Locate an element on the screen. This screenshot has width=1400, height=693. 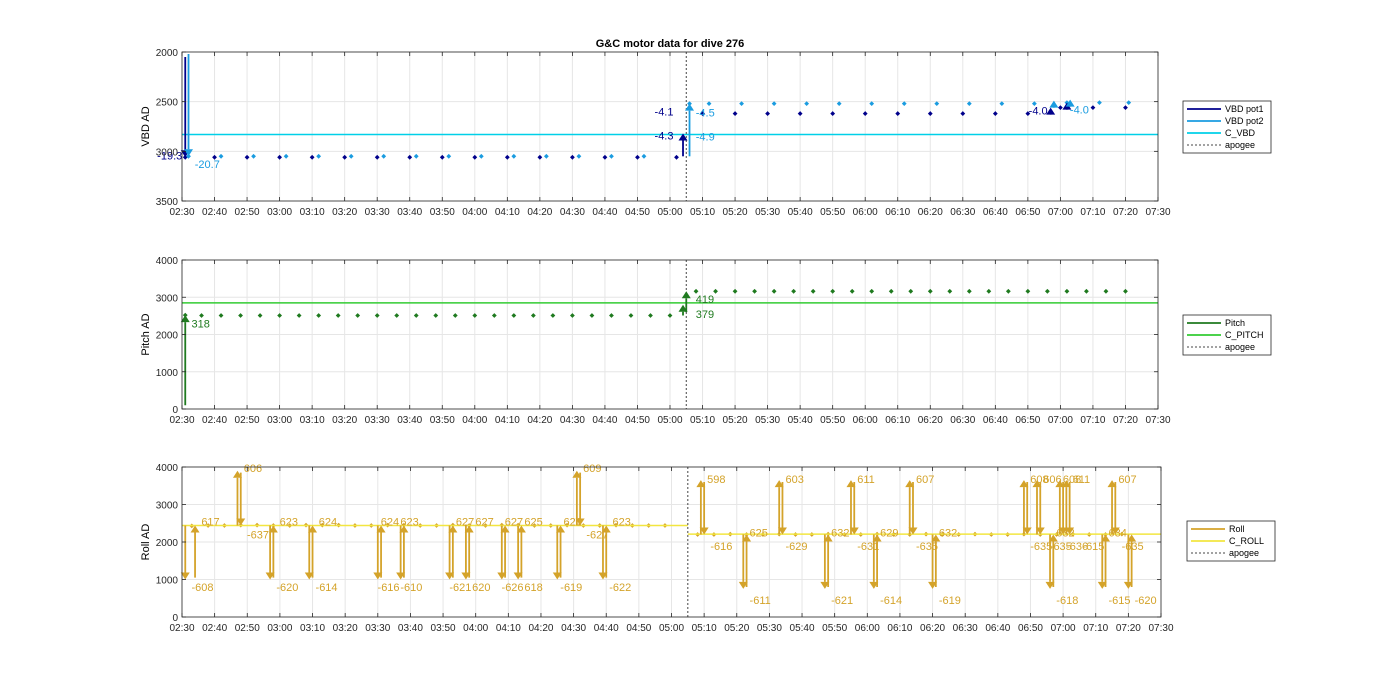
x-tick-label: 05:20 is located at coordinates (736, 628).